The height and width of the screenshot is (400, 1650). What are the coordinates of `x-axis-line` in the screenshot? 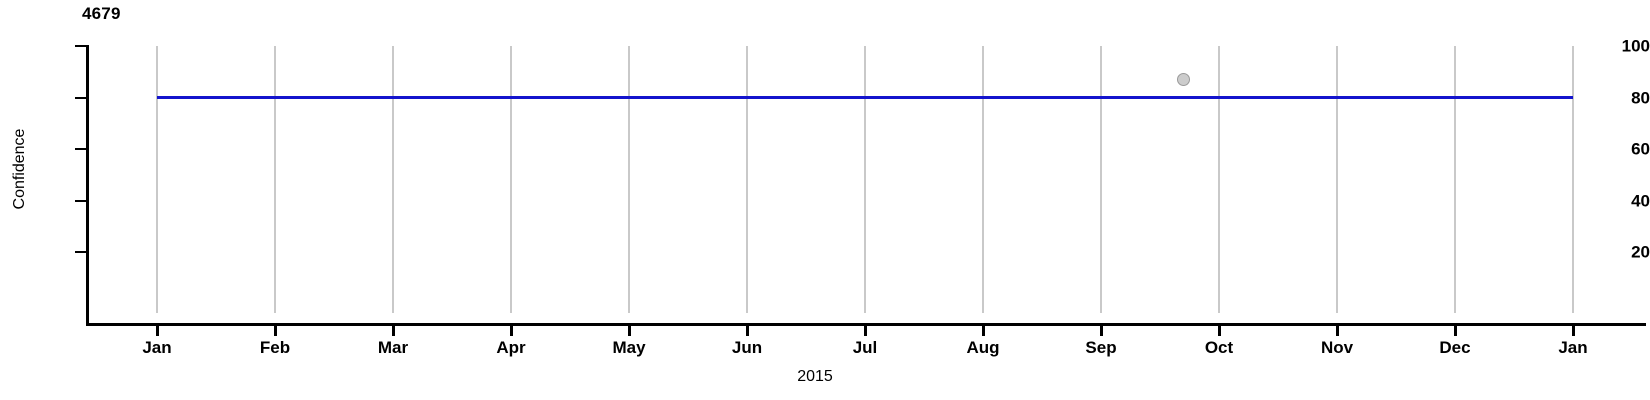 It's located at (866, 324).